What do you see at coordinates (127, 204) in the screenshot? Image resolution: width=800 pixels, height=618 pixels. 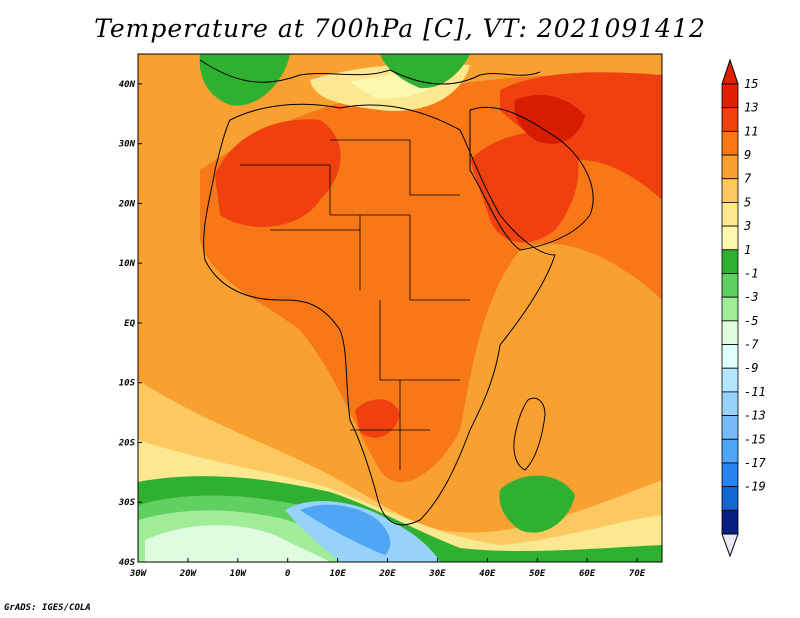 I see `lat-tick-label: 20N` at bounding box center [127, 204].